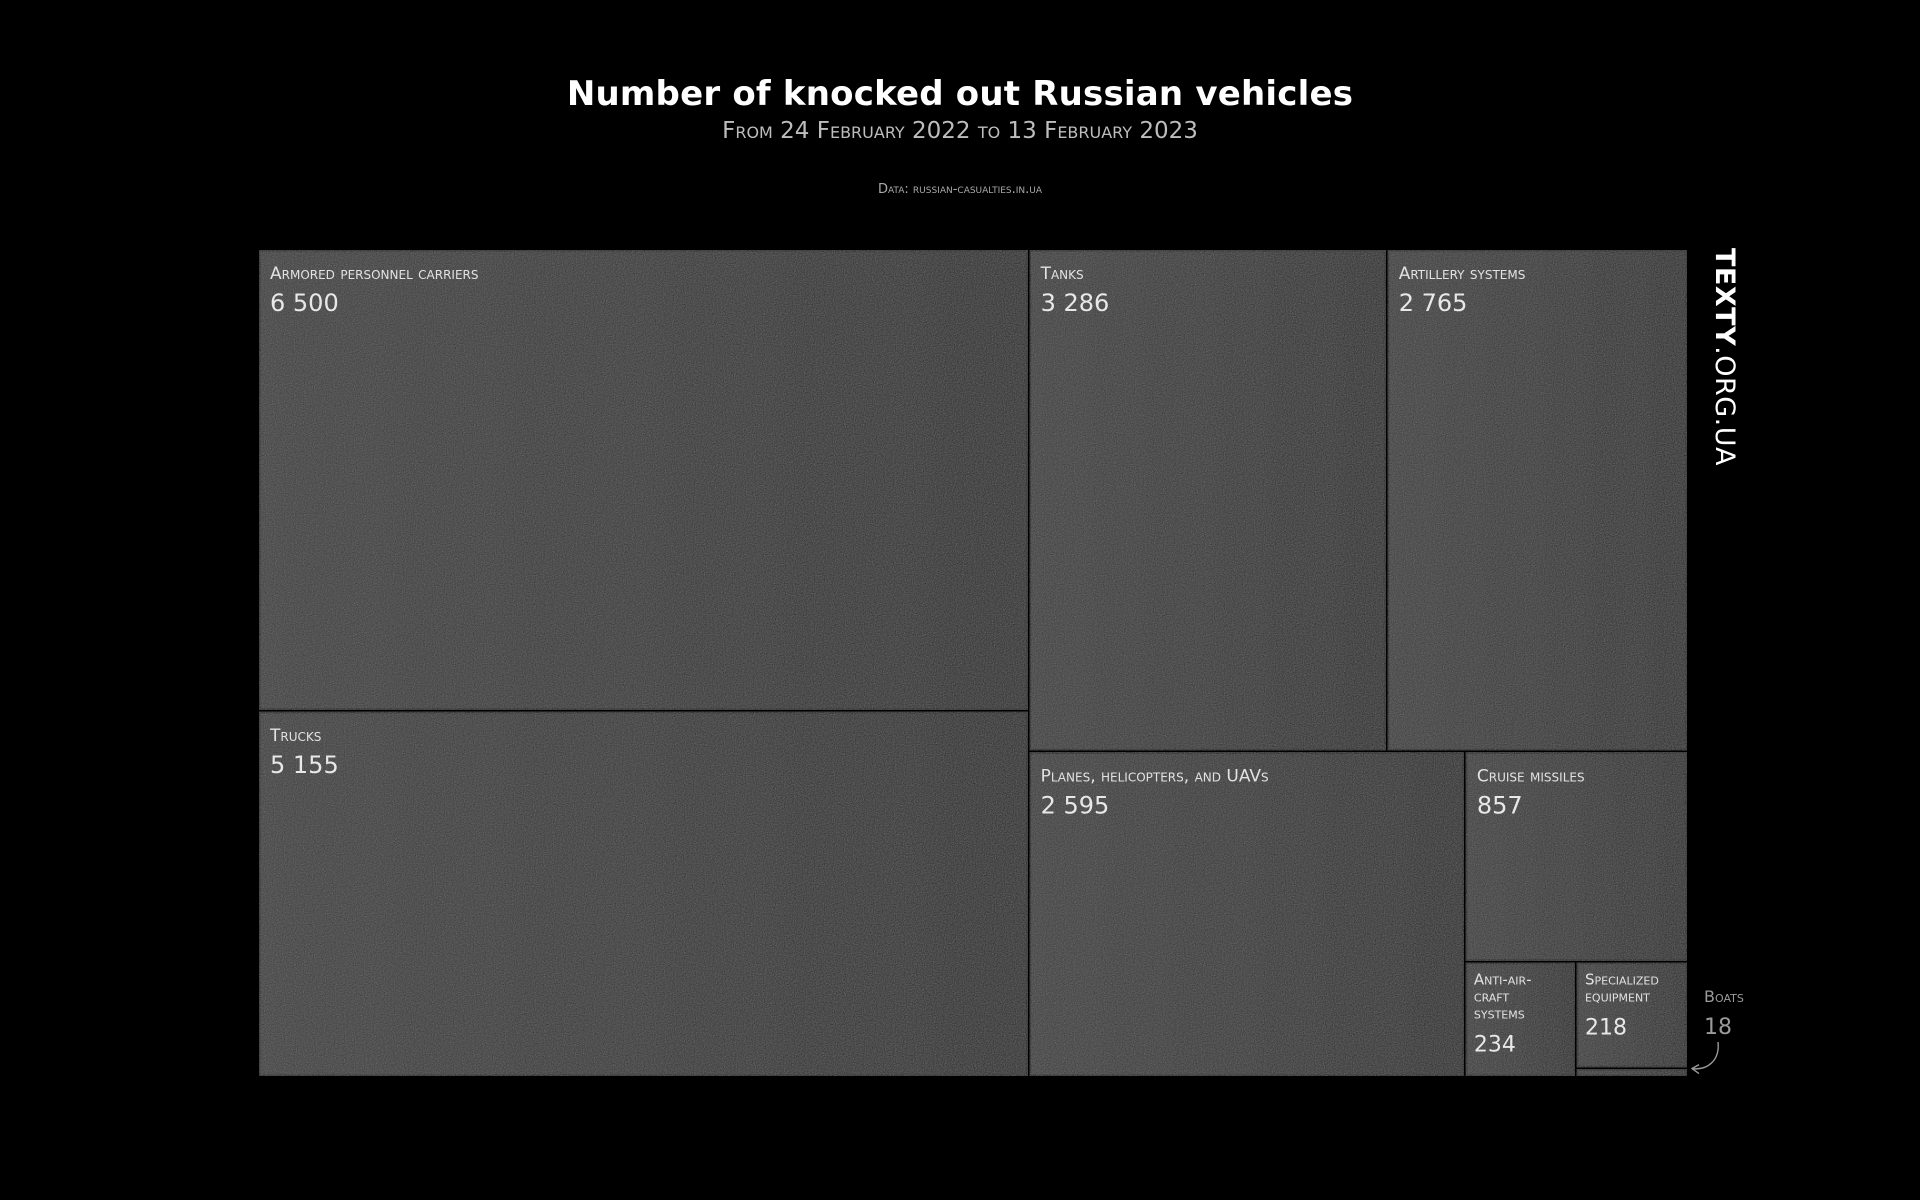  I want to click on data-source: Data: russian-casualties.in.ua, so click(960, 189).